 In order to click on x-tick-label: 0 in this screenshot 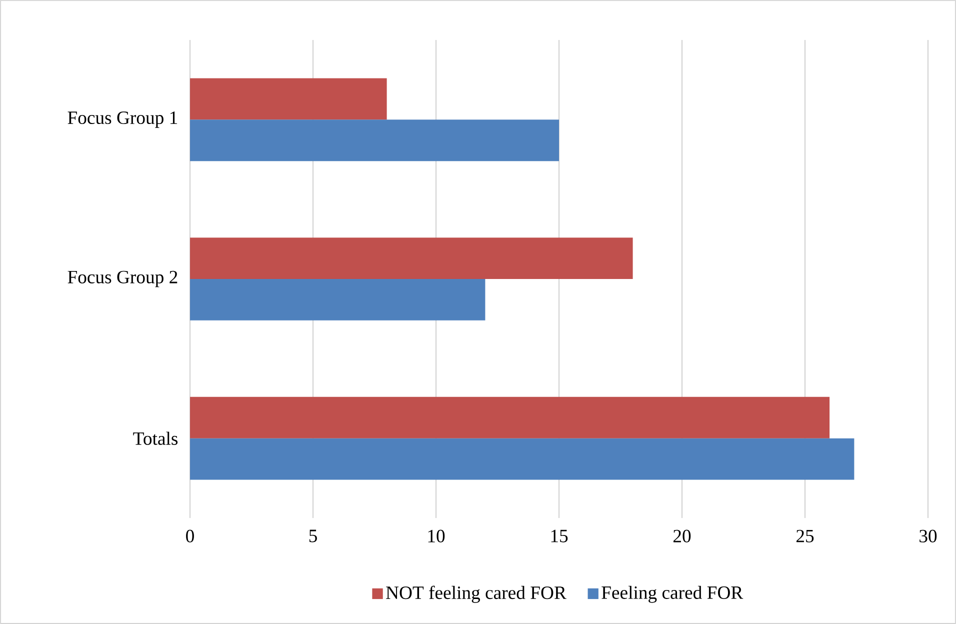, I will do `click(190, 536)`.